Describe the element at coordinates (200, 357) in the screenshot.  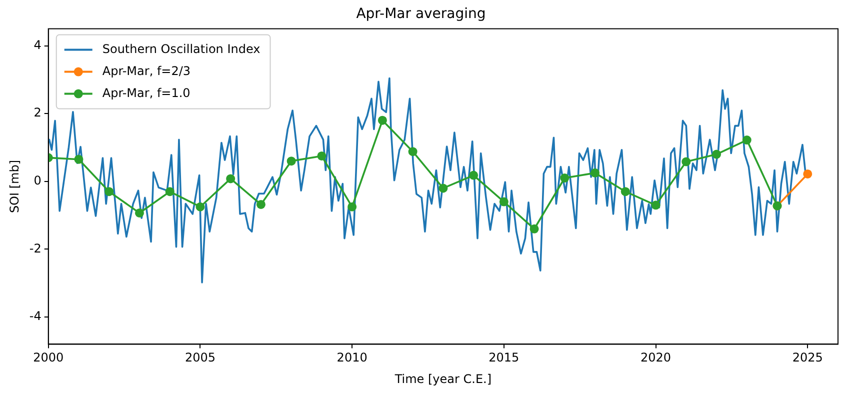
I see `x-tick-label: 2005` at that location.